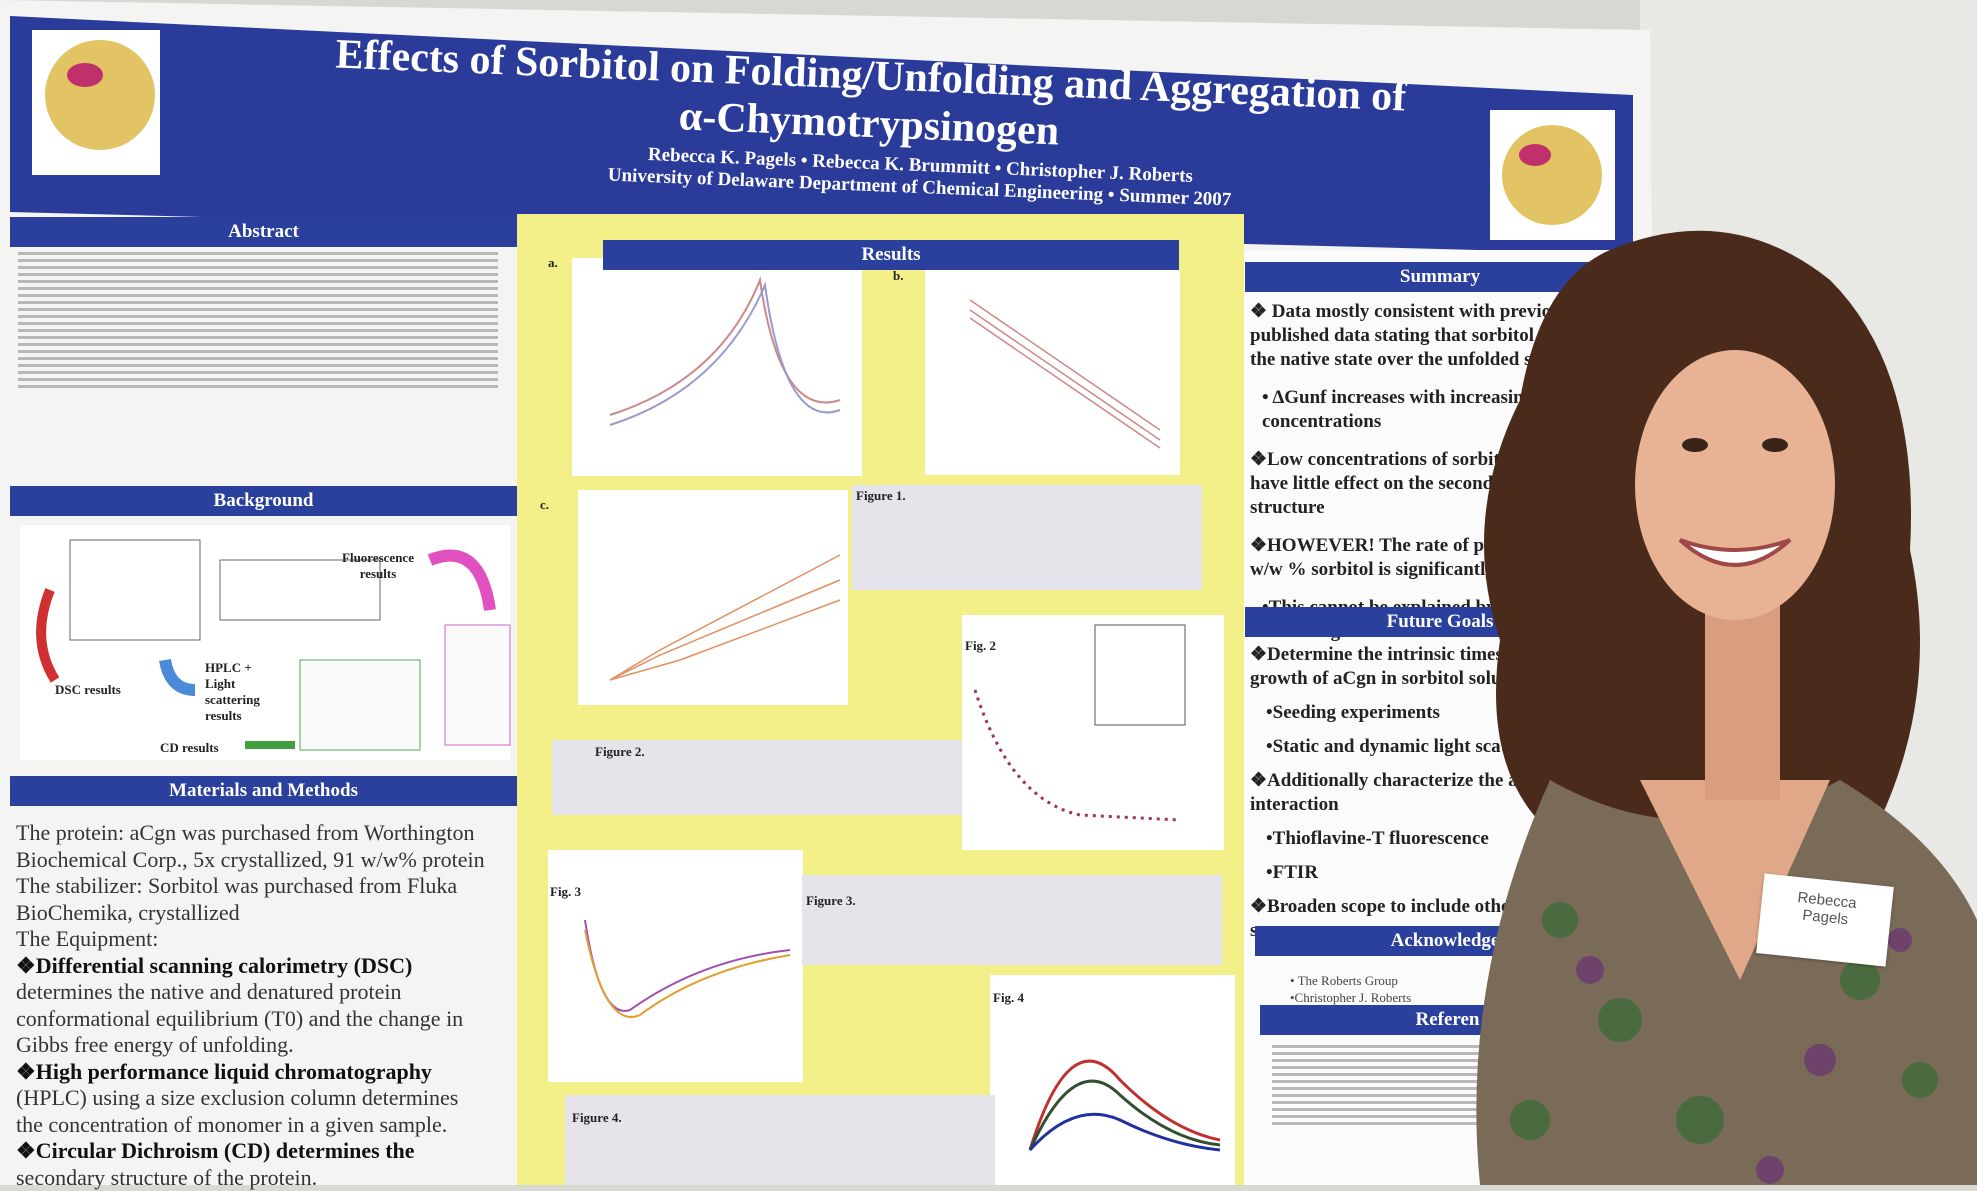 The width and height of the screenshot is (1977, 1191). I want to click on figure-1a, so click(717, 367).